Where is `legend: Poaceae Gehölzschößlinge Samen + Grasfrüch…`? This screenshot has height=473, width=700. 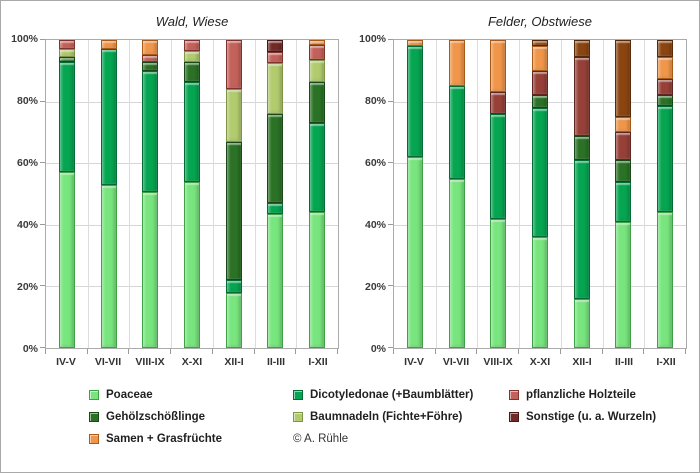
legend: Poaceae Gehölzschößlinge Samen + Grasfrüch… is located at coordinates (394, 417).